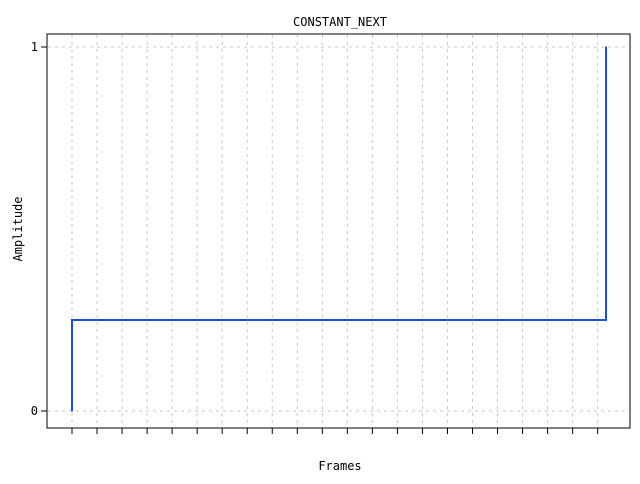 The image size is (640, 484). Describe the element at coordinates (340, 22) in the screenshot. I see `chart-title: CONSTANT_NEXT` at that location.